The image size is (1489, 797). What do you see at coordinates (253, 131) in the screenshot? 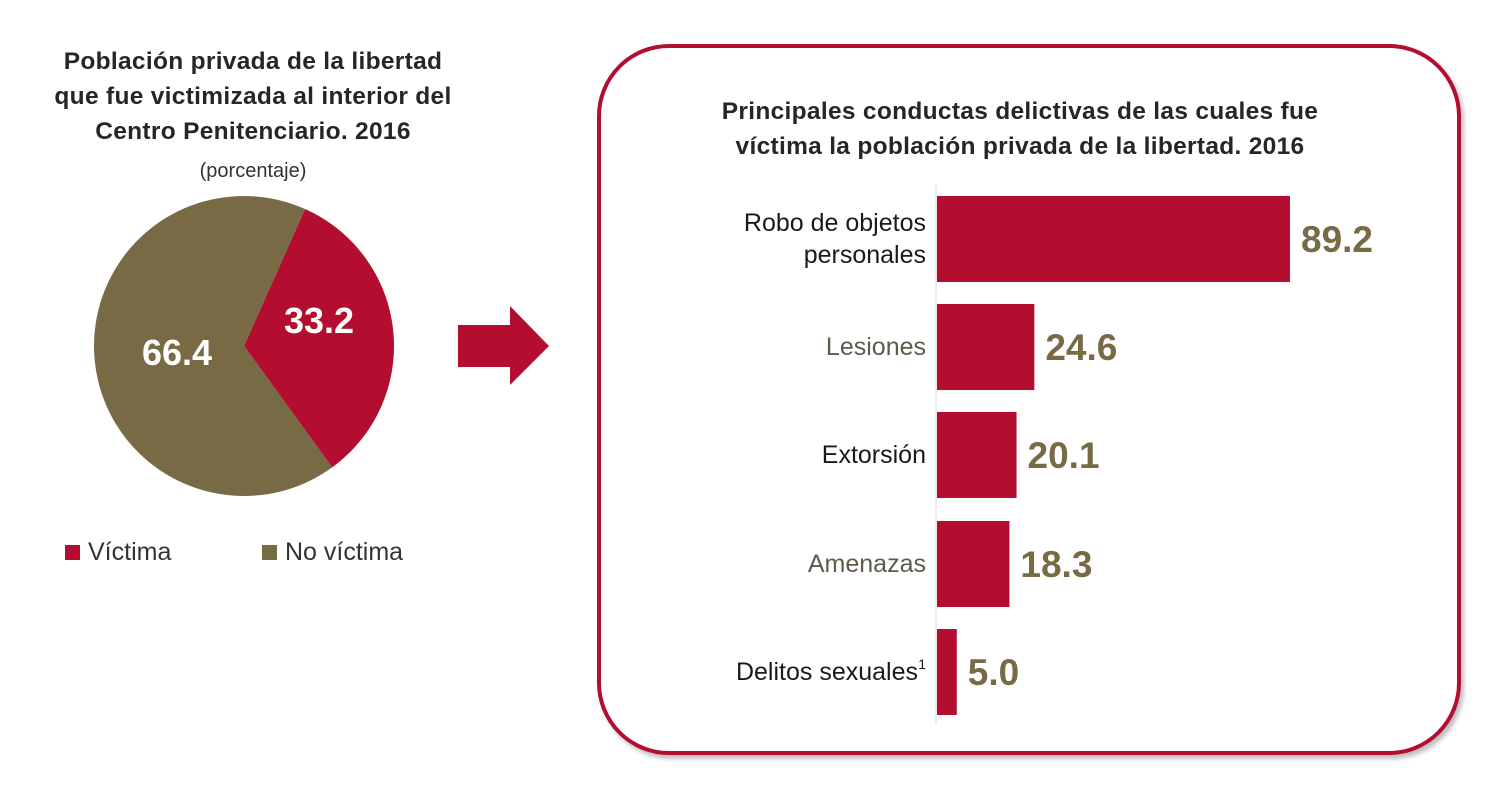
I see `pie-title-line: Centro Penitenciario. 2016` at bounding box center [253, 131].